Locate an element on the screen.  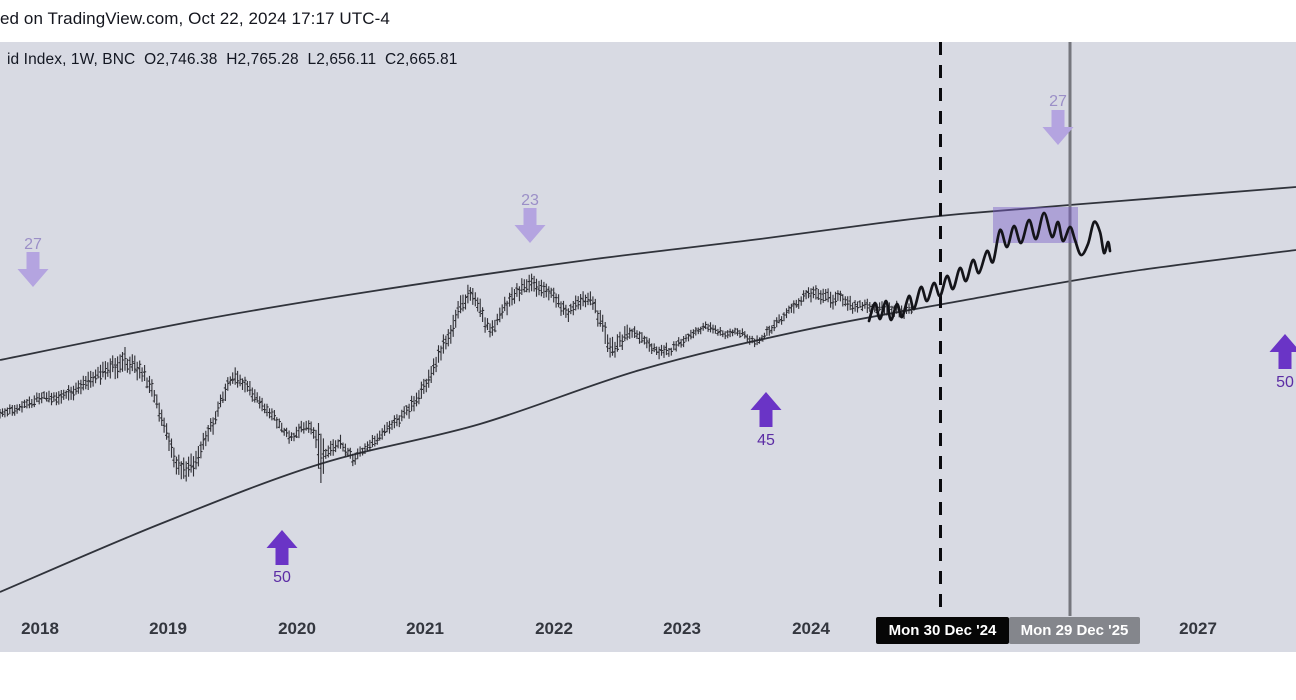
date-crosshair-label-1: Mon 30 Dec '24 is located at coordinates (942, 630).